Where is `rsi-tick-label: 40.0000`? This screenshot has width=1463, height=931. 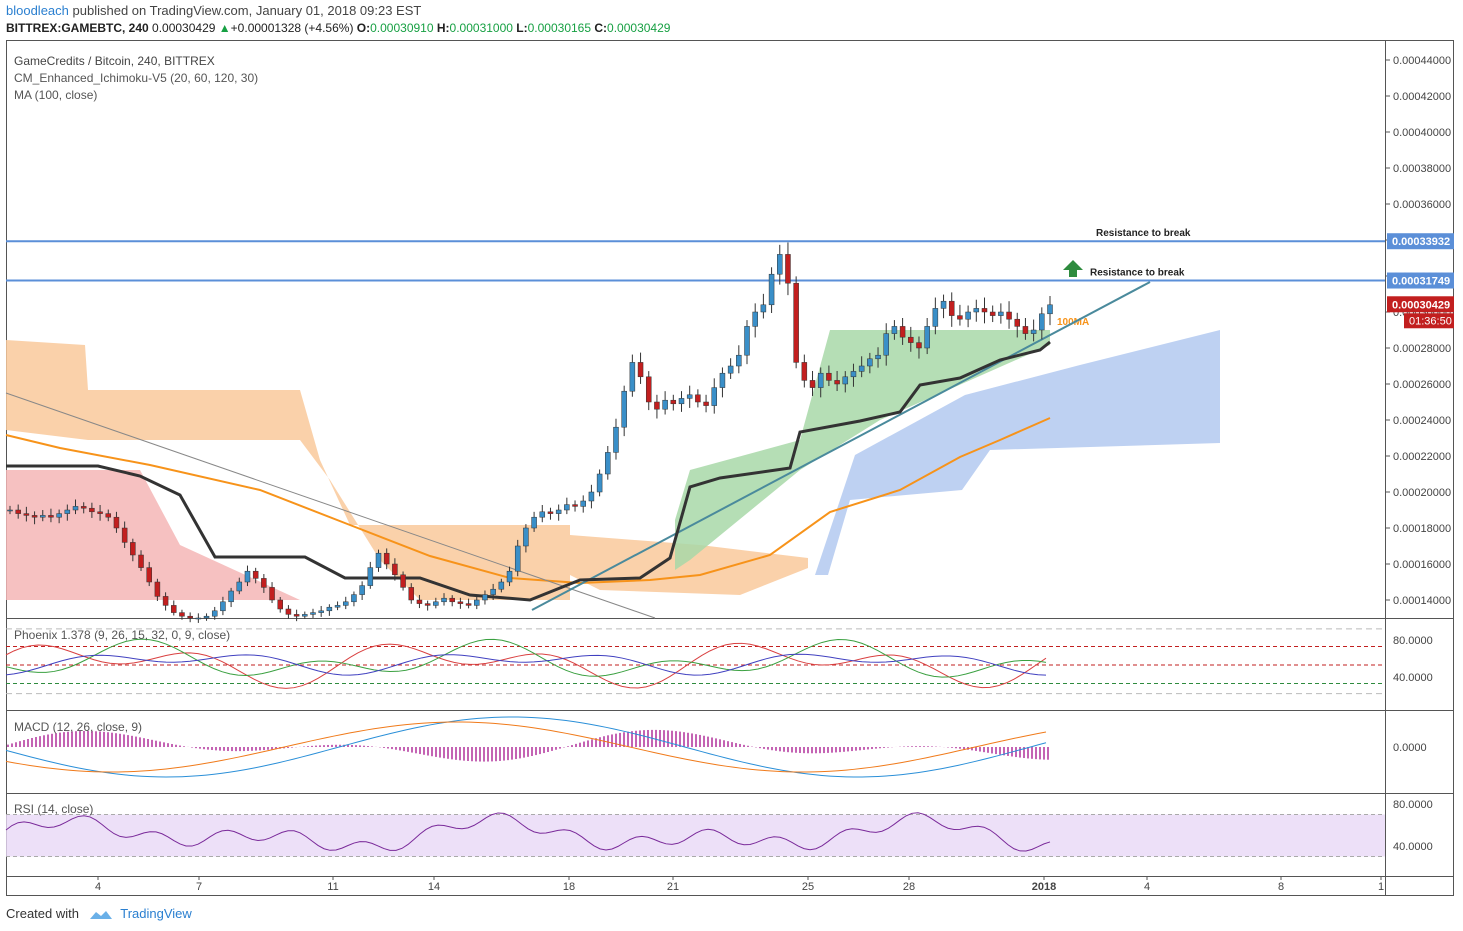
rsi-tick-label: 40.0000 is located at coordinates (1413, 847).